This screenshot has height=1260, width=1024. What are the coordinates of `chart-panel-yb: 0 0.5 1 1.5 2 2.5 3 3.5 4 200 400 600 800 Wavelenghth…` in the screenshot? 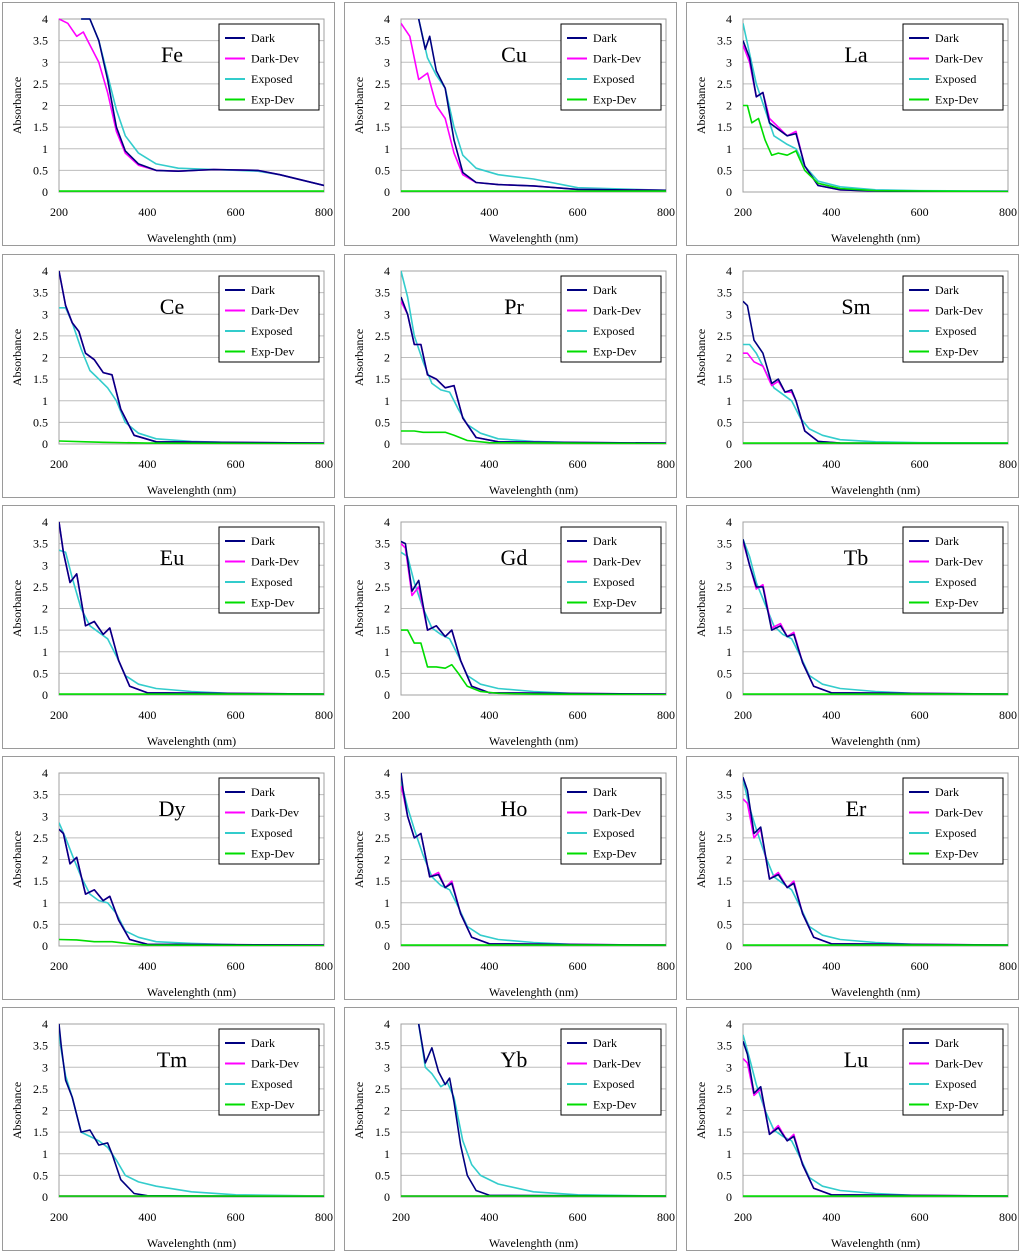 It's located at (510, 1129).